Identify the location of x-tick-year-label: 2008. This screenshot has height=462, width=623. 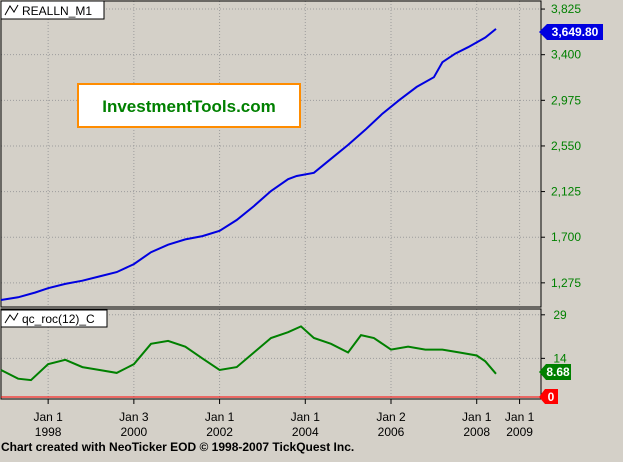
(476, 432).